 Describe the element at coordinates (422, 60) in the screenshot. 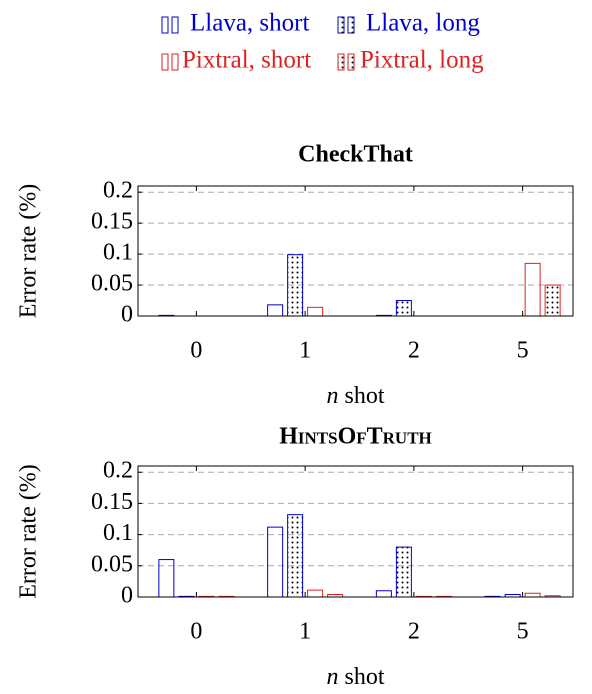

I see `legend-label: Pixtral, long` at that location.